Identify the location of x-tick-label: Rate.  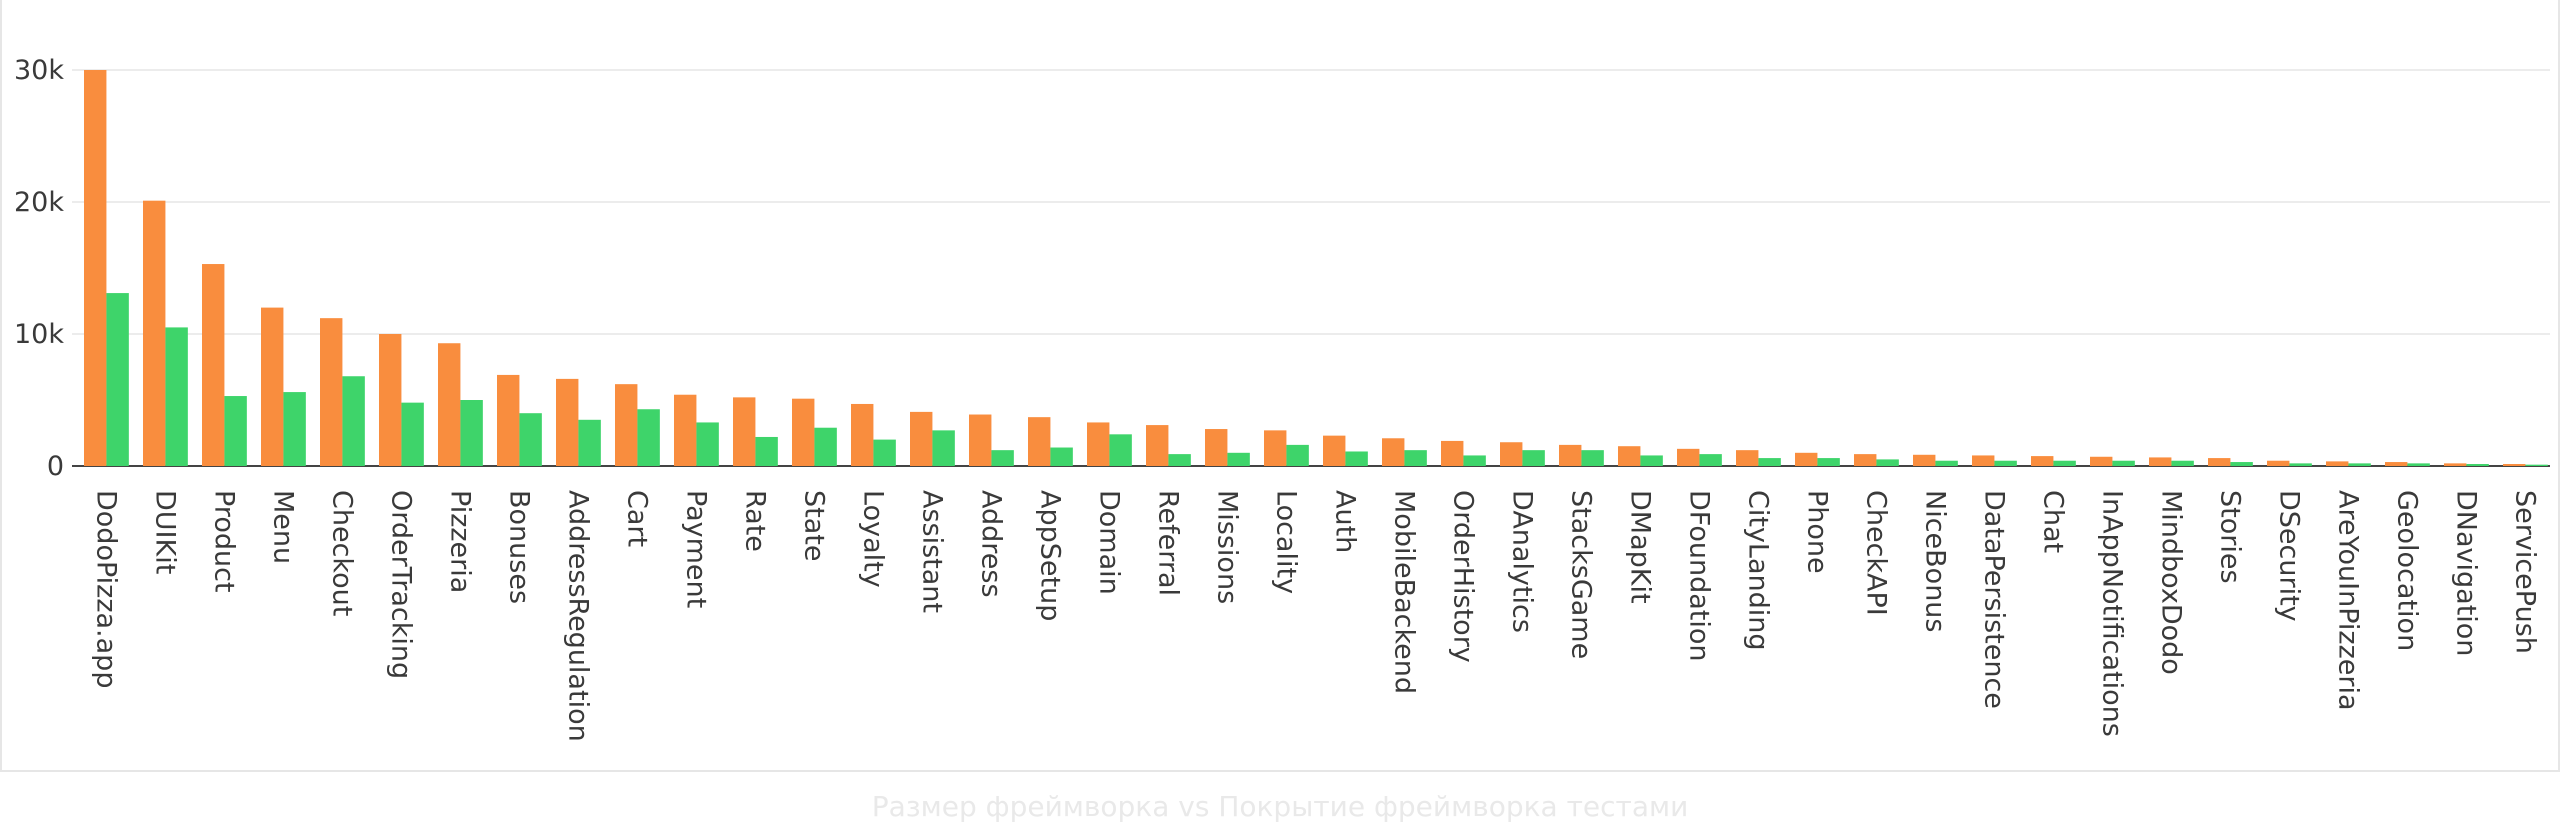
(754, 521).